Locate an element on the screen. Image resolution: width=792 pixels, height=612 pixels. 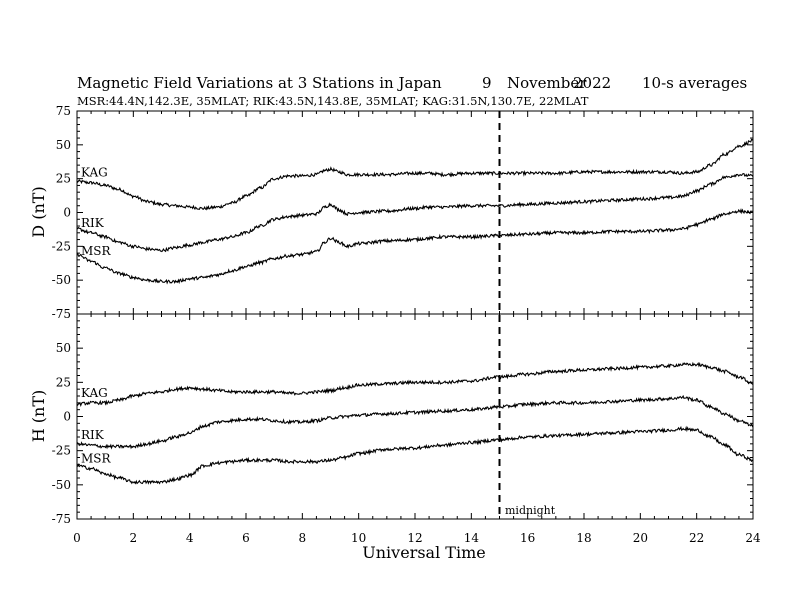
h-station-label-msr: MSR is located at coordinates (96, 458).